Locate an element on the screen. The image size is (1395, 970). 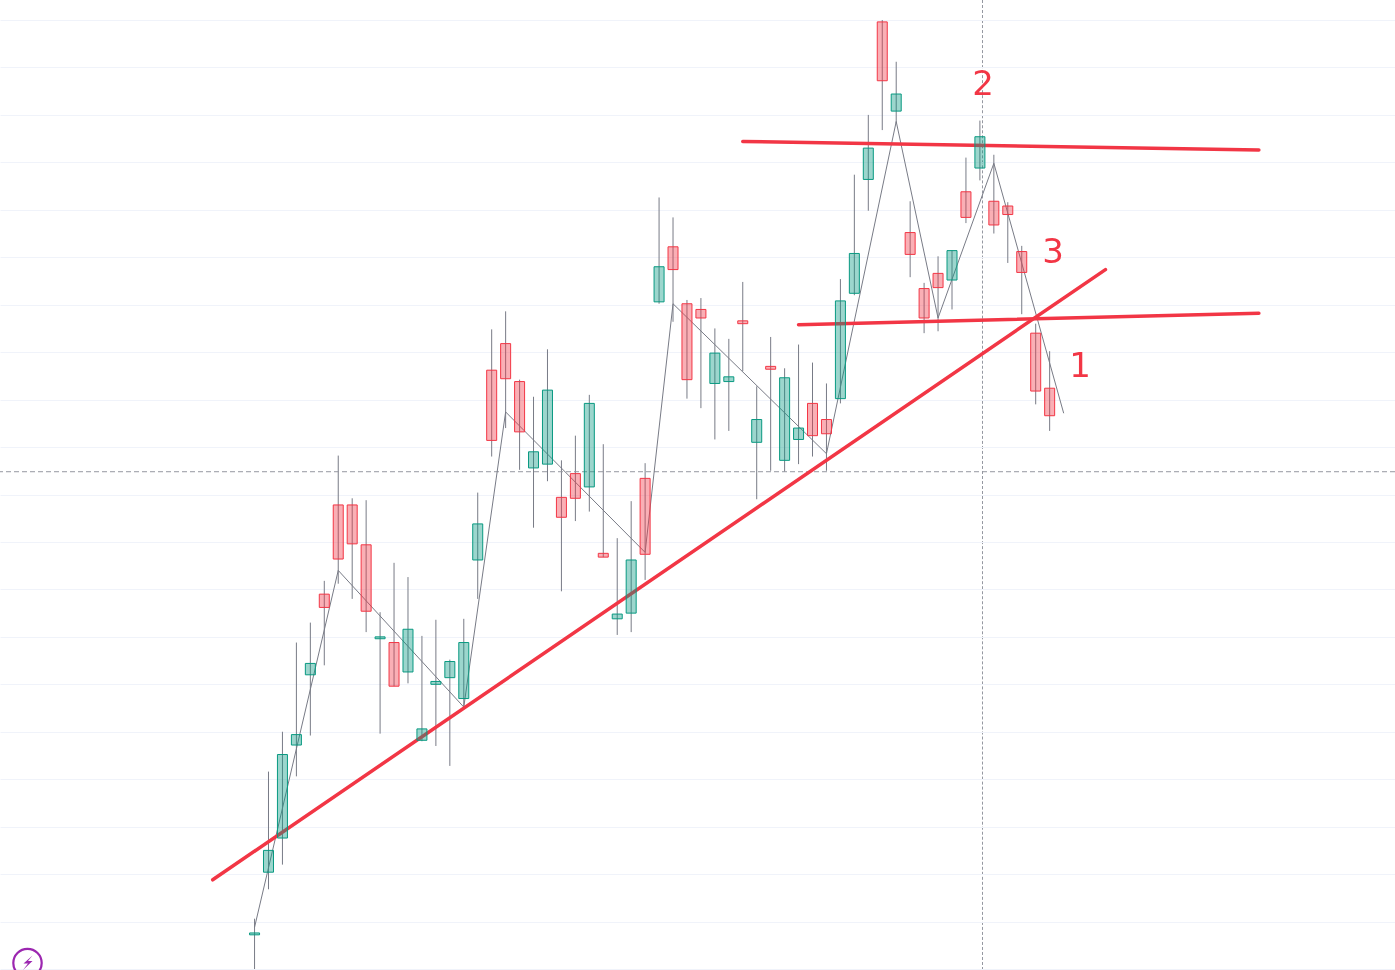
annotation: 1 is located at coordinates (1080, 365).